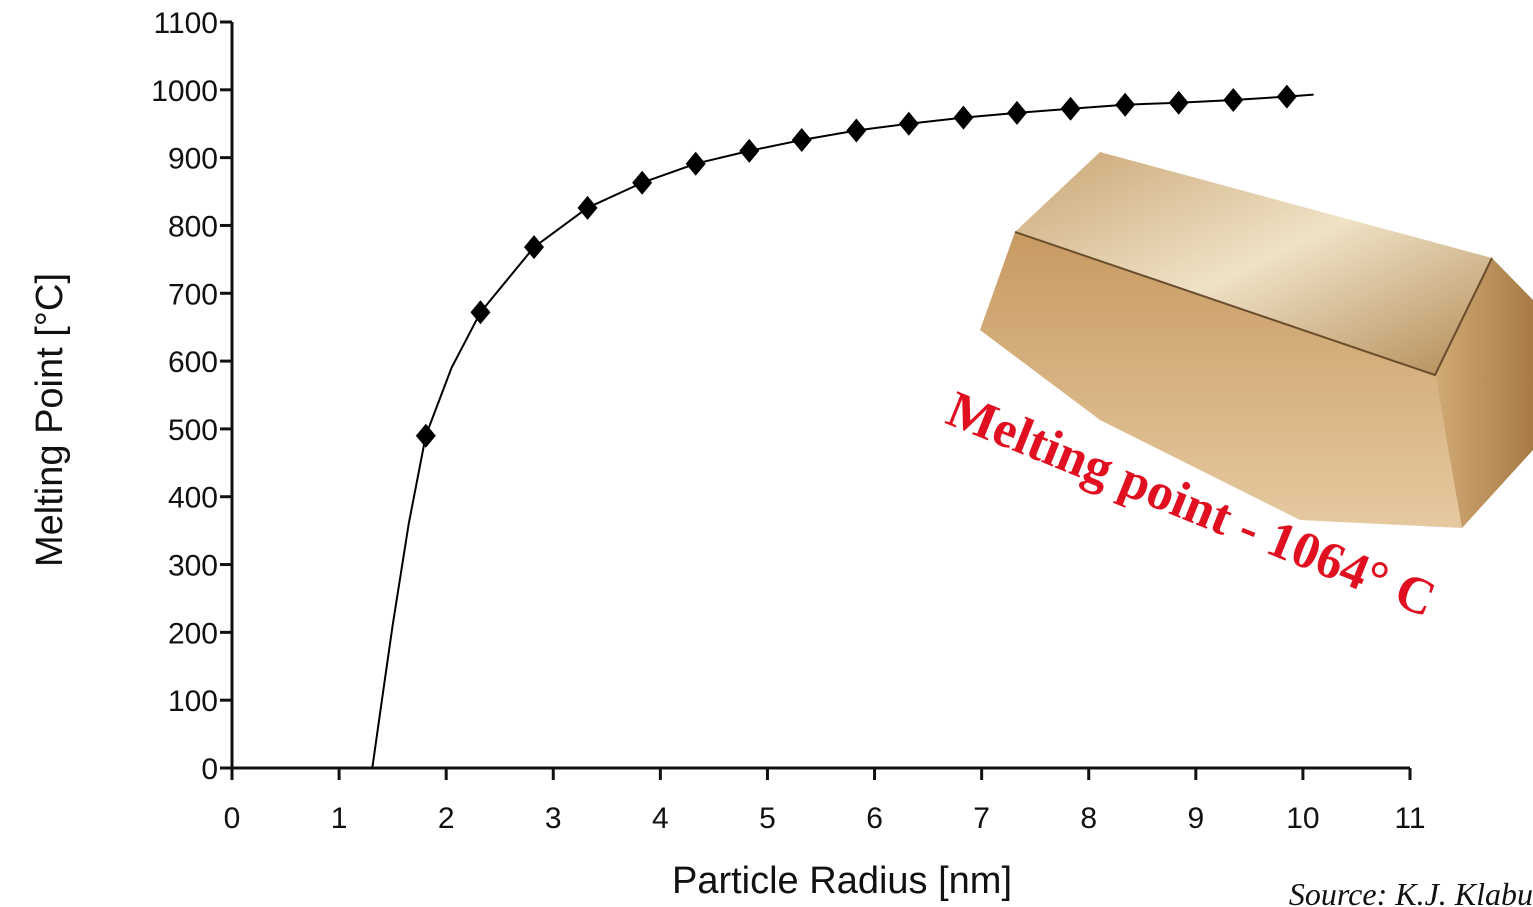 This screenshot has height=907, width=1533. What do you see at coordinates (193, 362) in the screenshot?
I see `y-tick-label: 600` at bounding box center [193, 362].